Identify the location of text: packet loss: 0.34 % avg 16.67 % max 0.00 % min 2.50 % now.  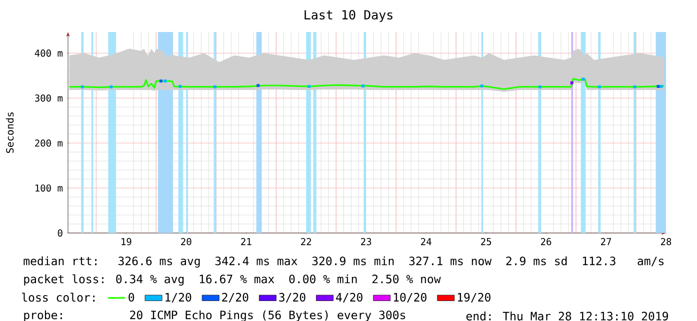
(232, 280).